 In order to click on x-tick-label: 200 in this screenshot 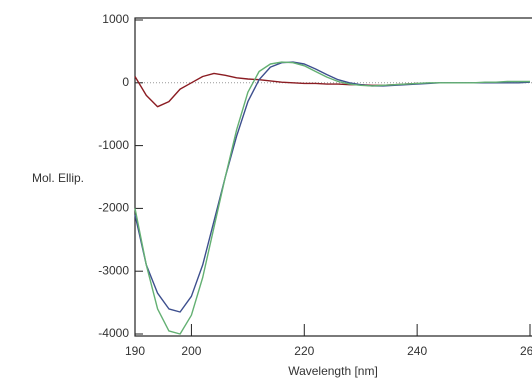, I will do `click(191, 351)`.